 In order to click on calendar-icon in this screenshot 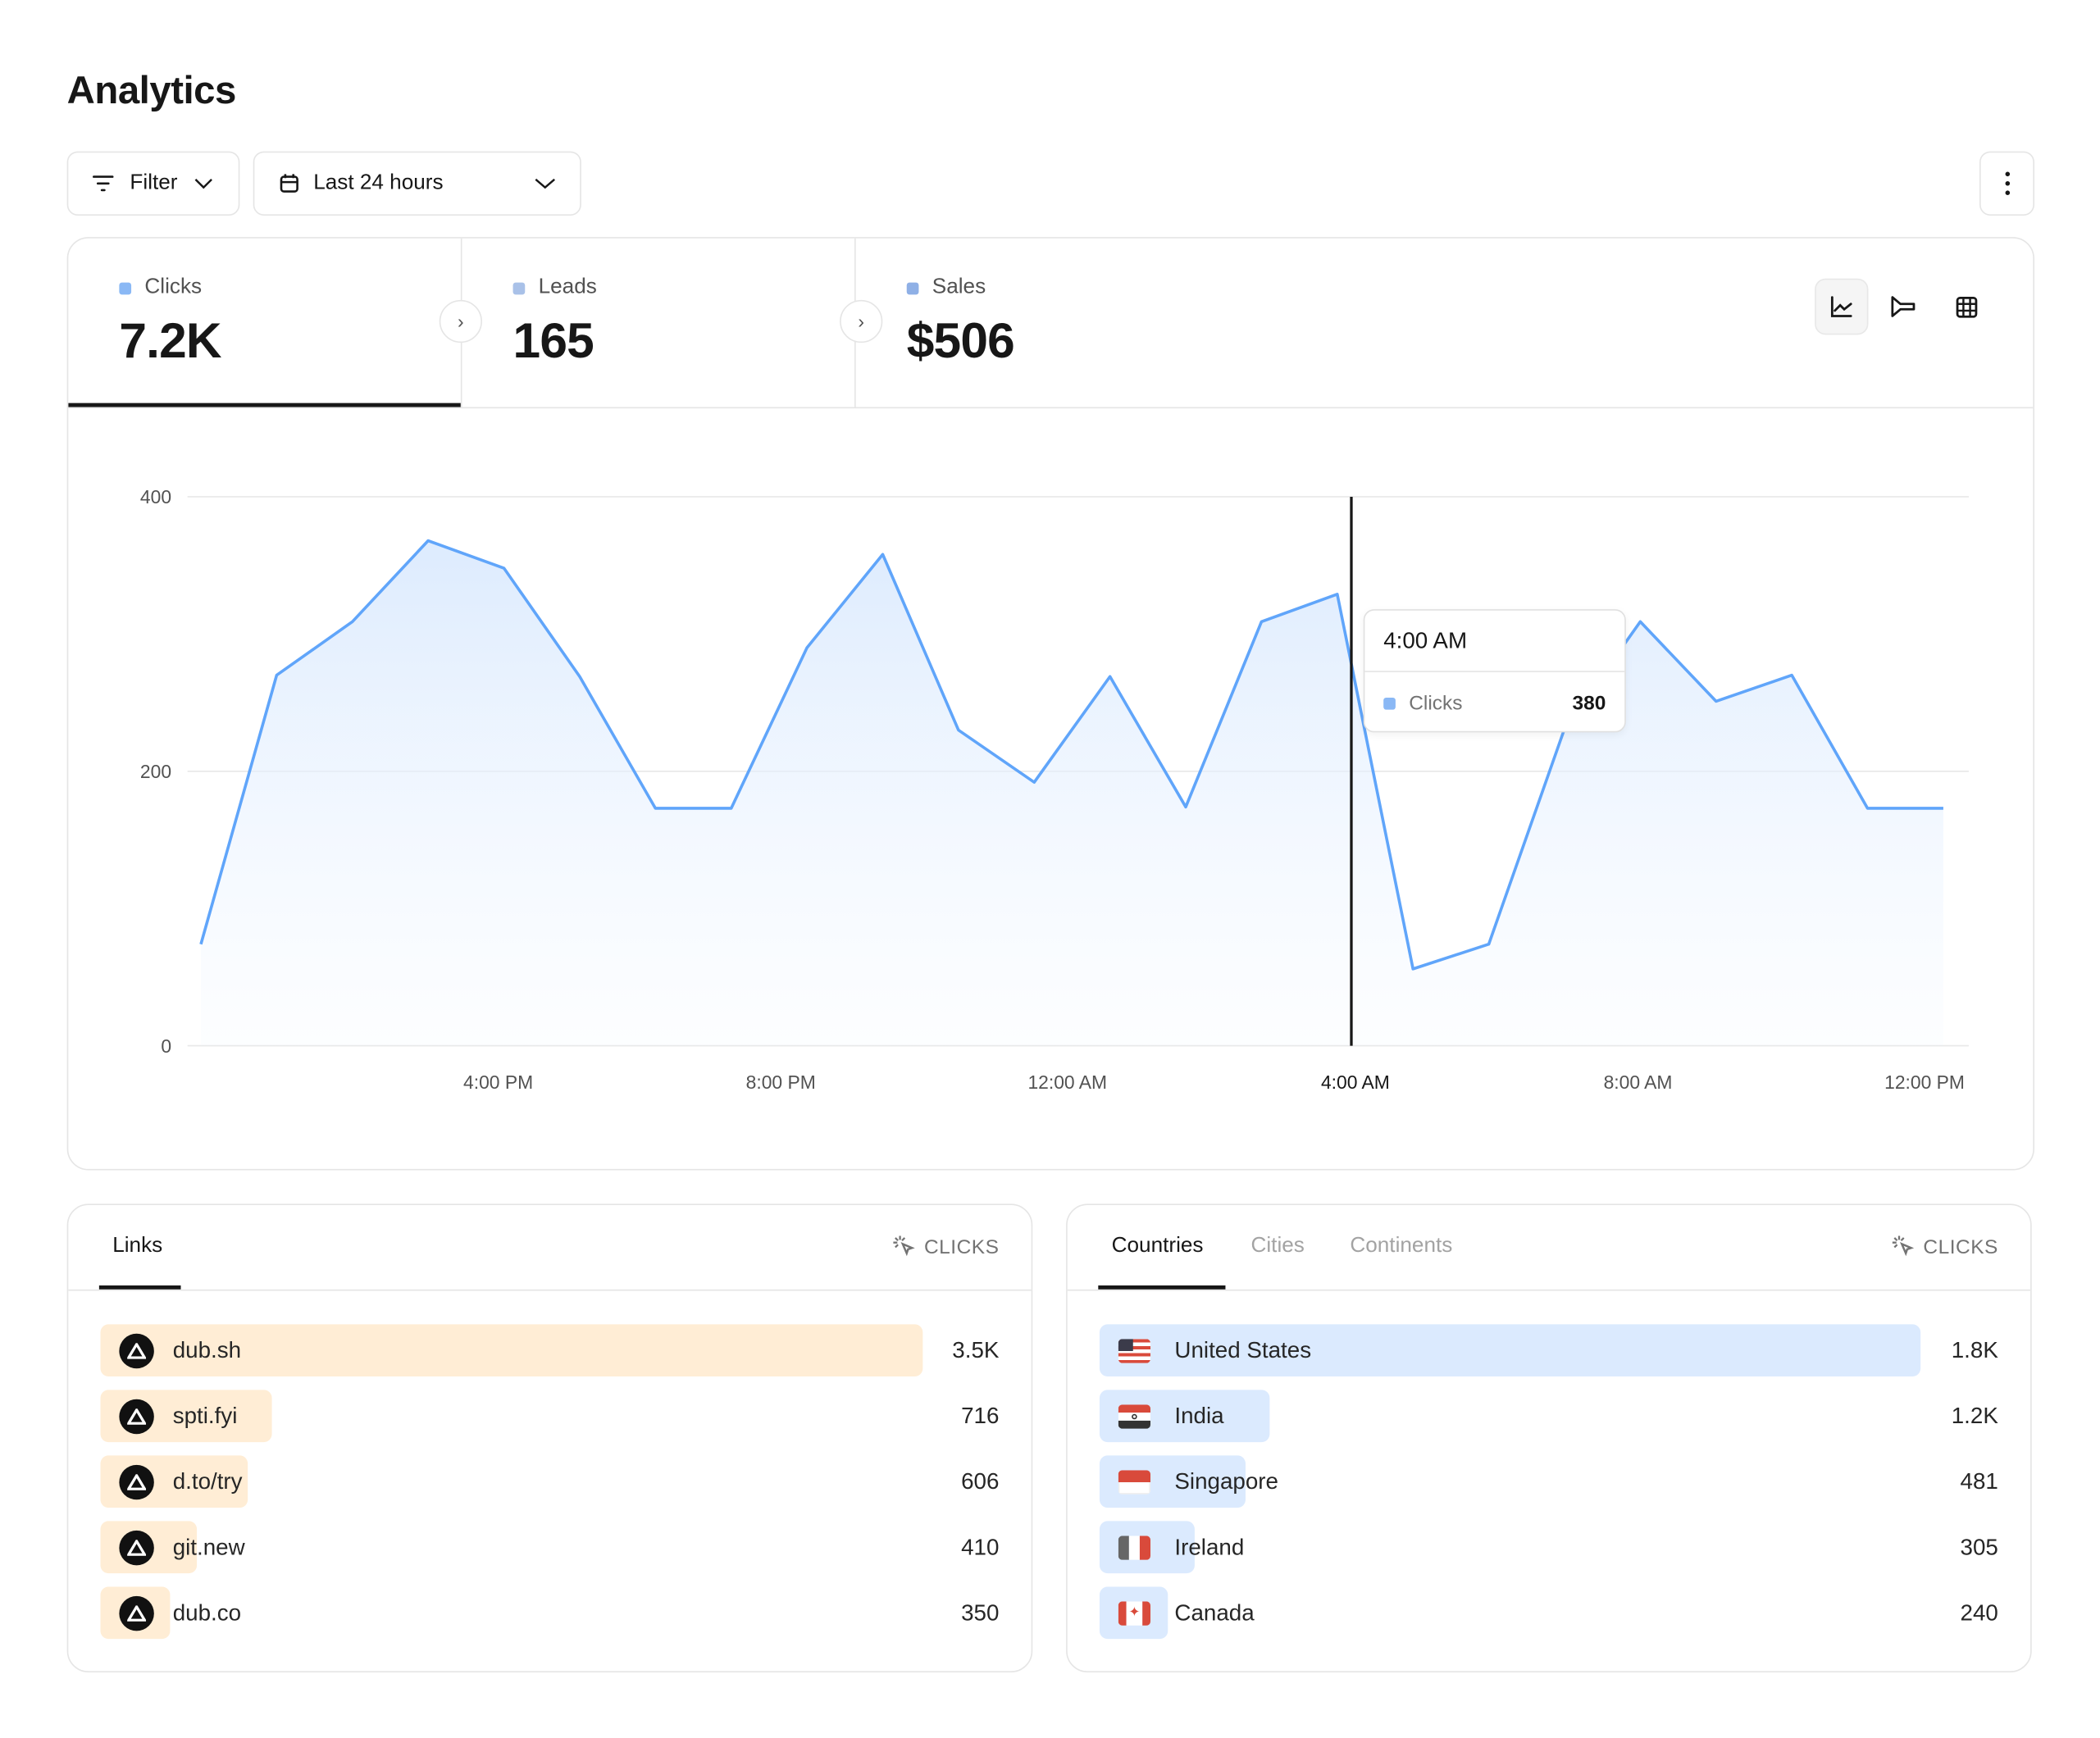, I will do `click(289, 183)`.